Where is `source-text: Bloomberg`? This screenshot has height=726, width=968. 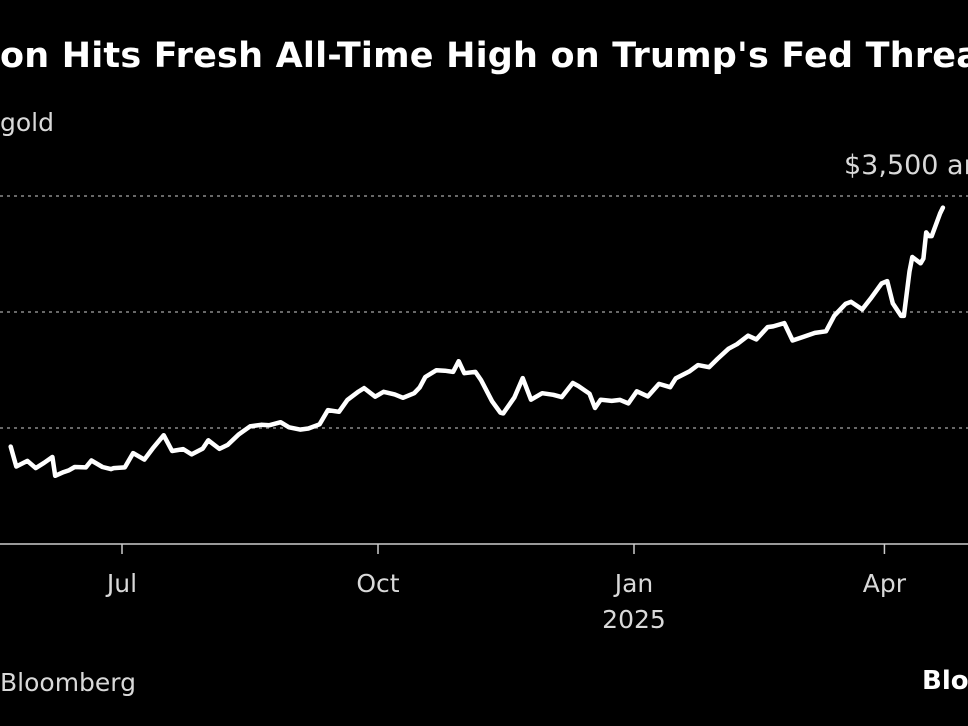
source-text: Bloomberg is located at coordinates (68, 682).